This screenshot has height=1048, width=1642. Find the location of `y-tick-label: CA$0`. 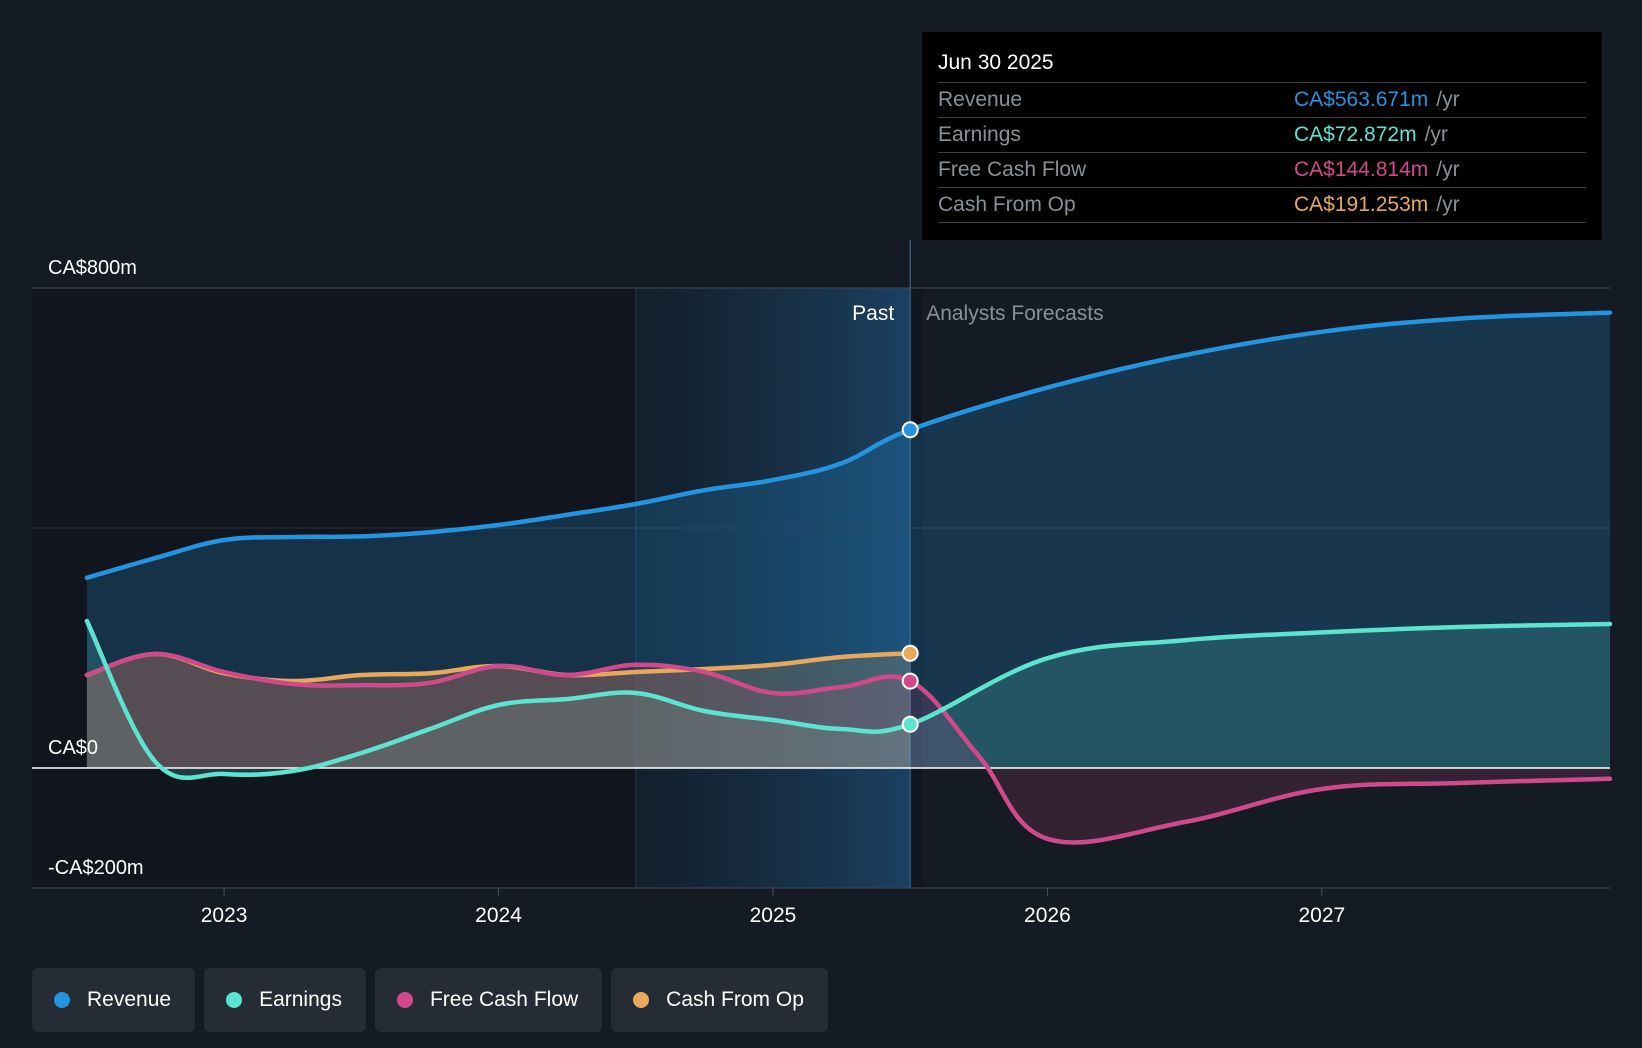

y-tick-label: CA$0 is located at coordinates (73, 748).